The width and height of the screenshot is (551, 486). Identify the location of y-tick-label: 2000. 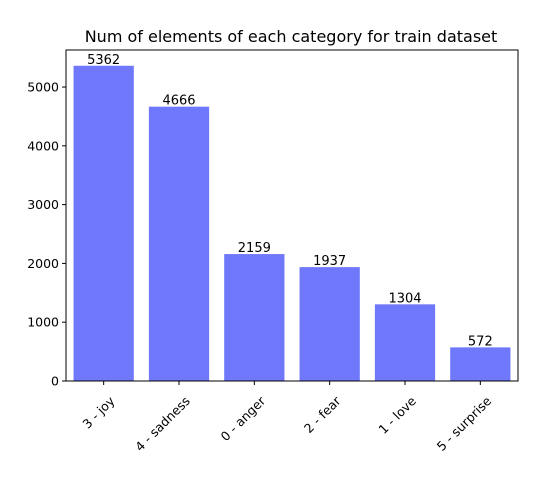
(43, 263).